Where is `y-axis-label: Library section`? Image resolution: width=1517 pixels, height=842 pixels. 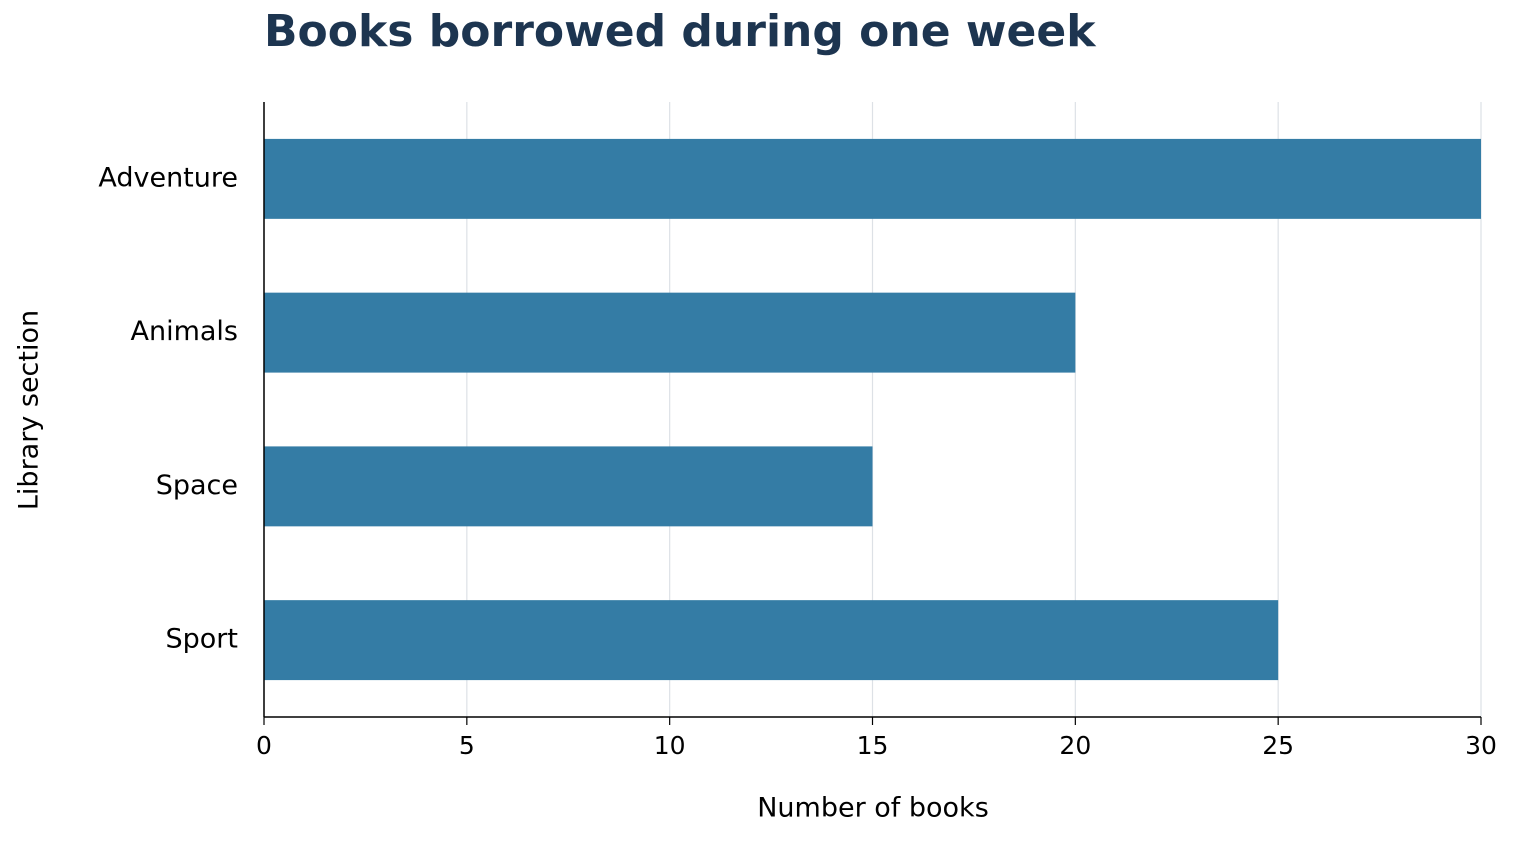
y-axis-label: Library section is located at coordinates (29, 410).